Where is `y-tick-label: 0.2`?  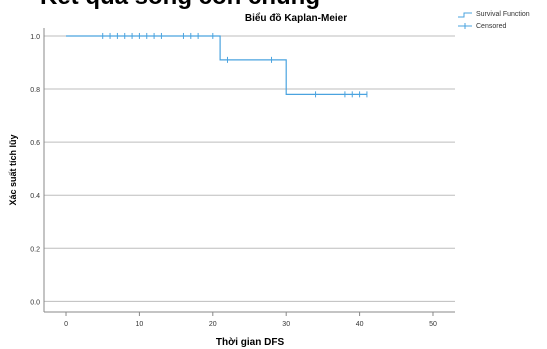
y-tick-label: 0.2 is located at coordinates (35, 249).